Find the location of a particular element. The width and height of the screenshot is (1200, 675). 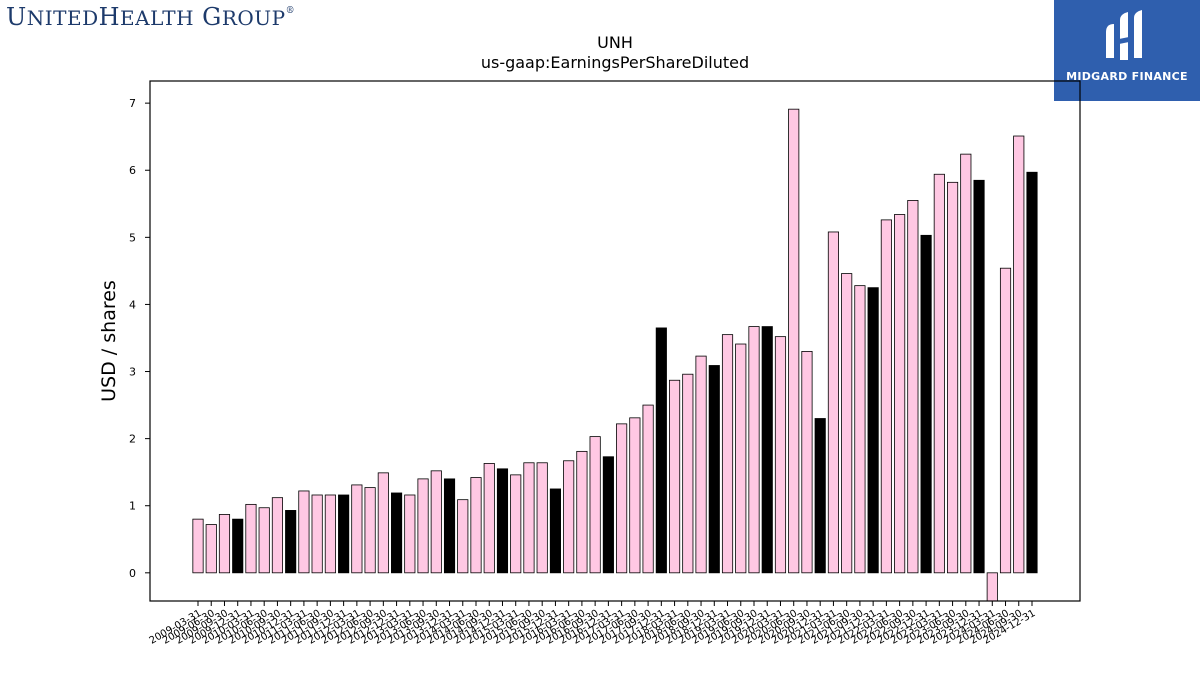

y-tick-label: 3 is located at coordinates (132, 372).